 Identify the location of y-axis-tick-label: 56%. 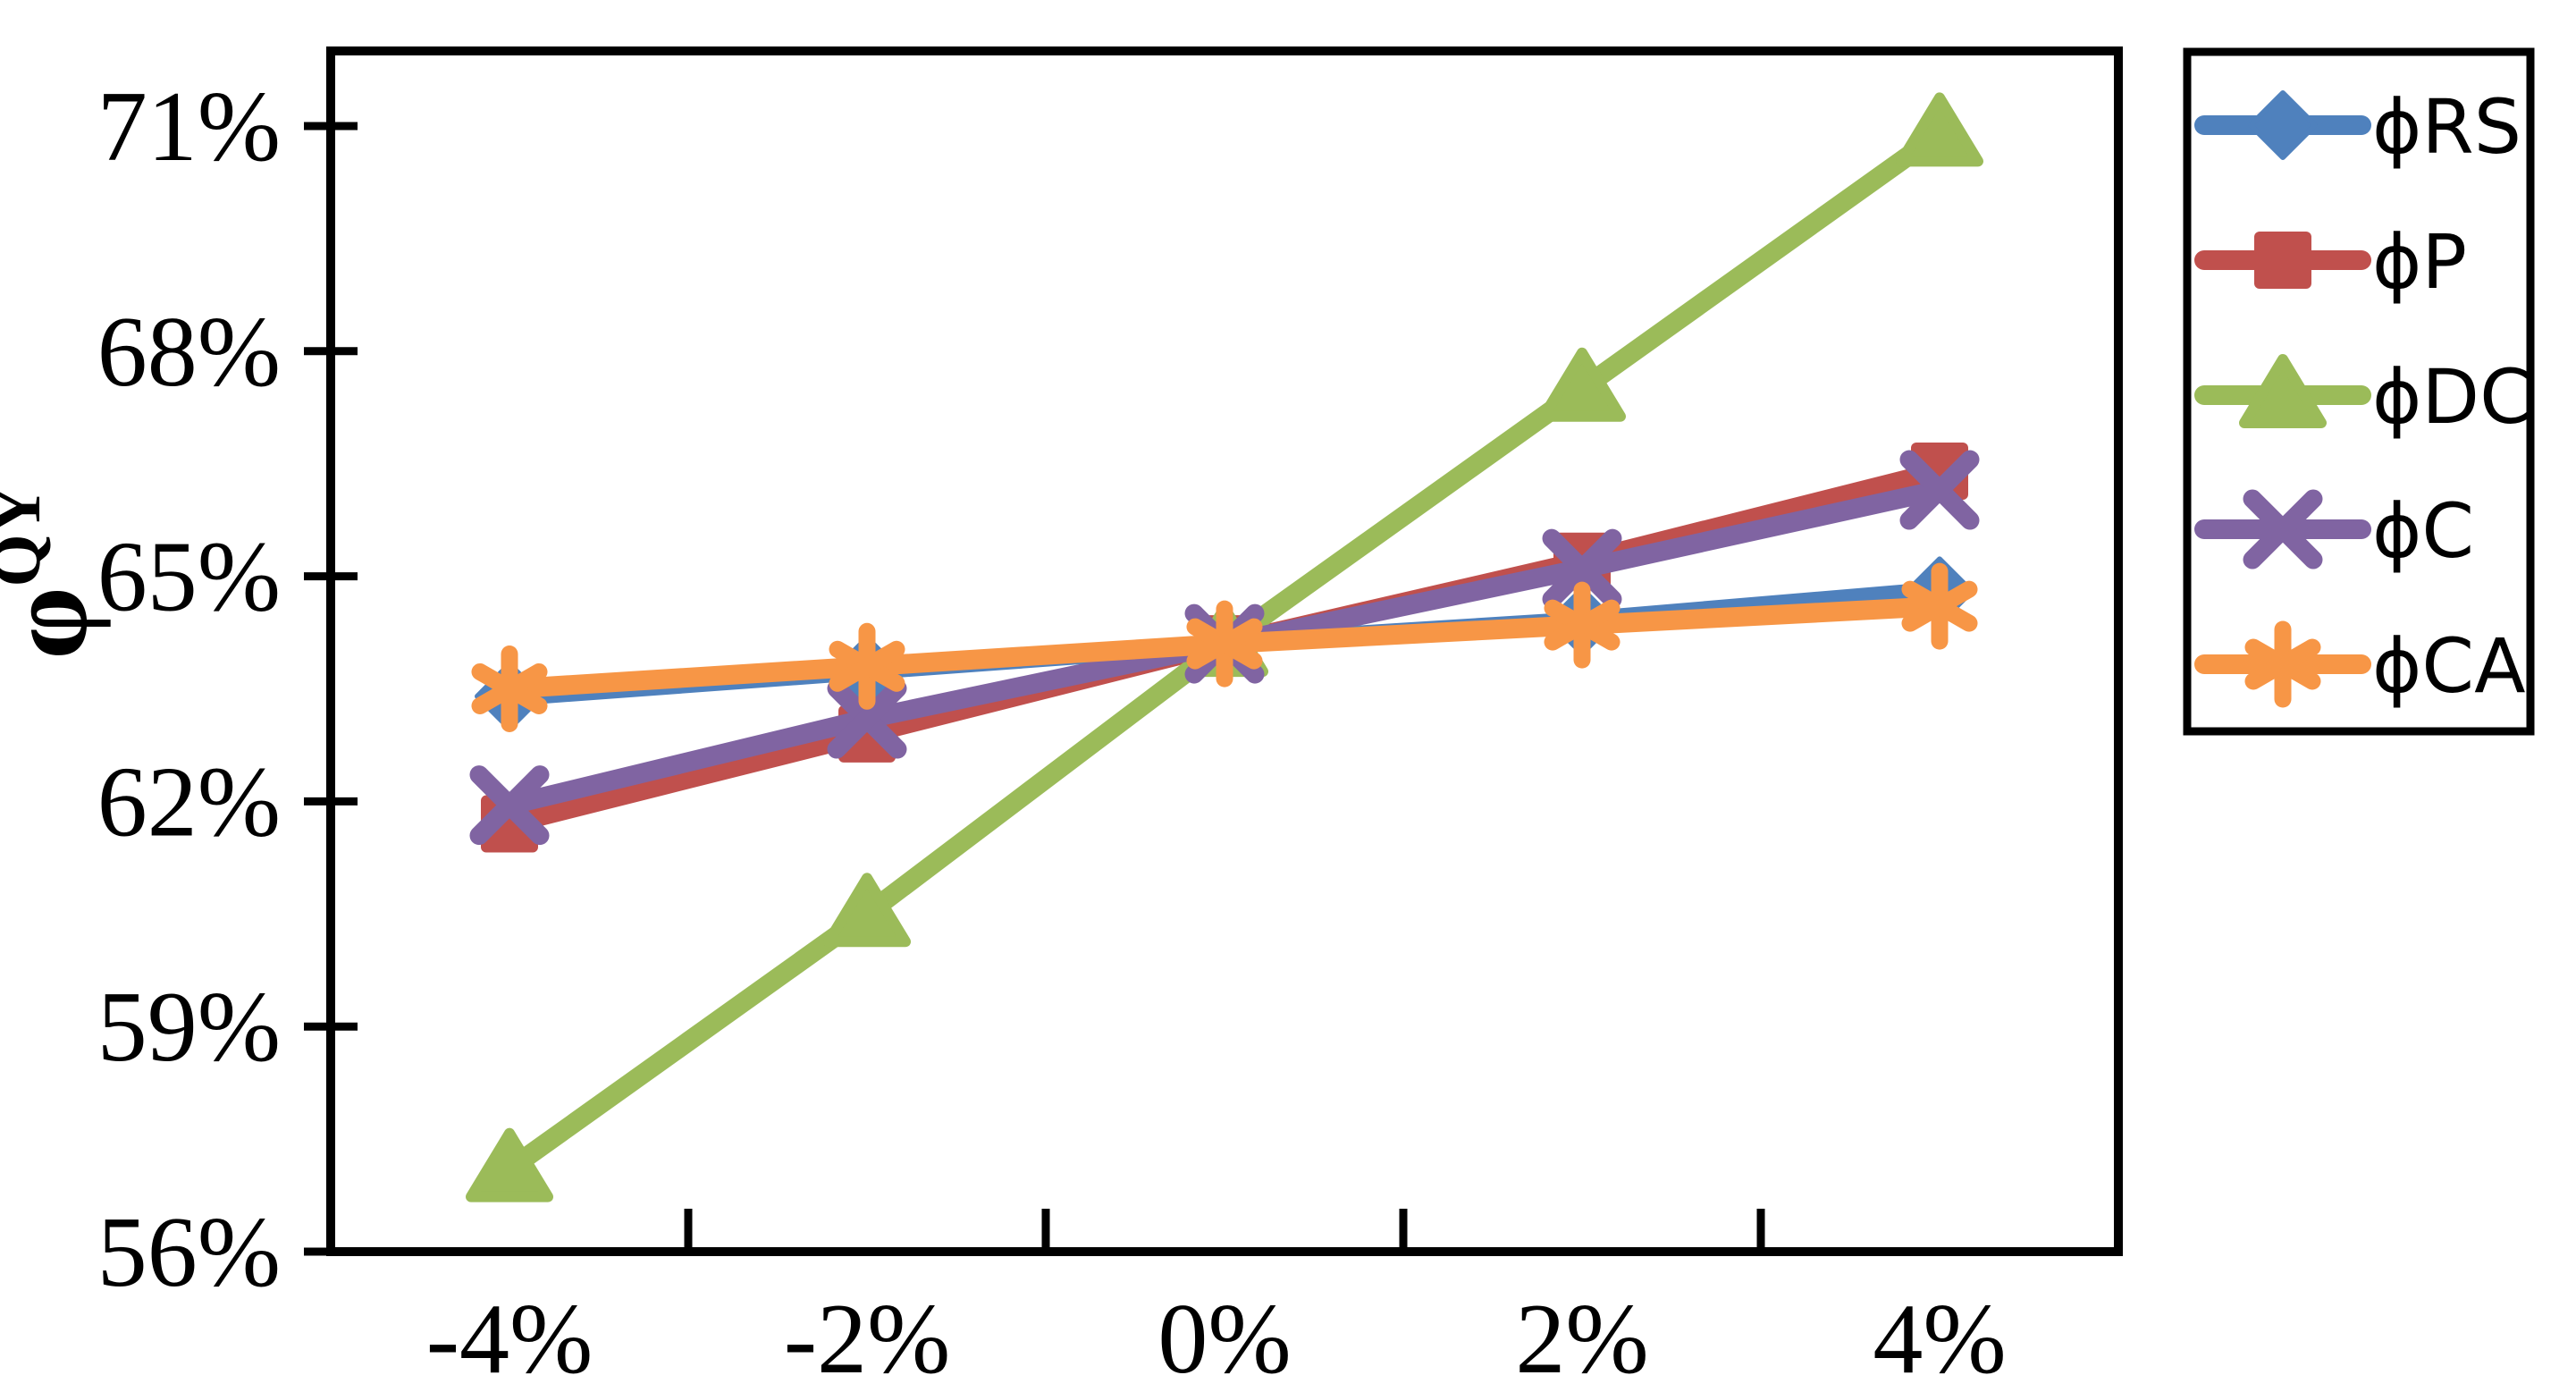
(189, 1253).